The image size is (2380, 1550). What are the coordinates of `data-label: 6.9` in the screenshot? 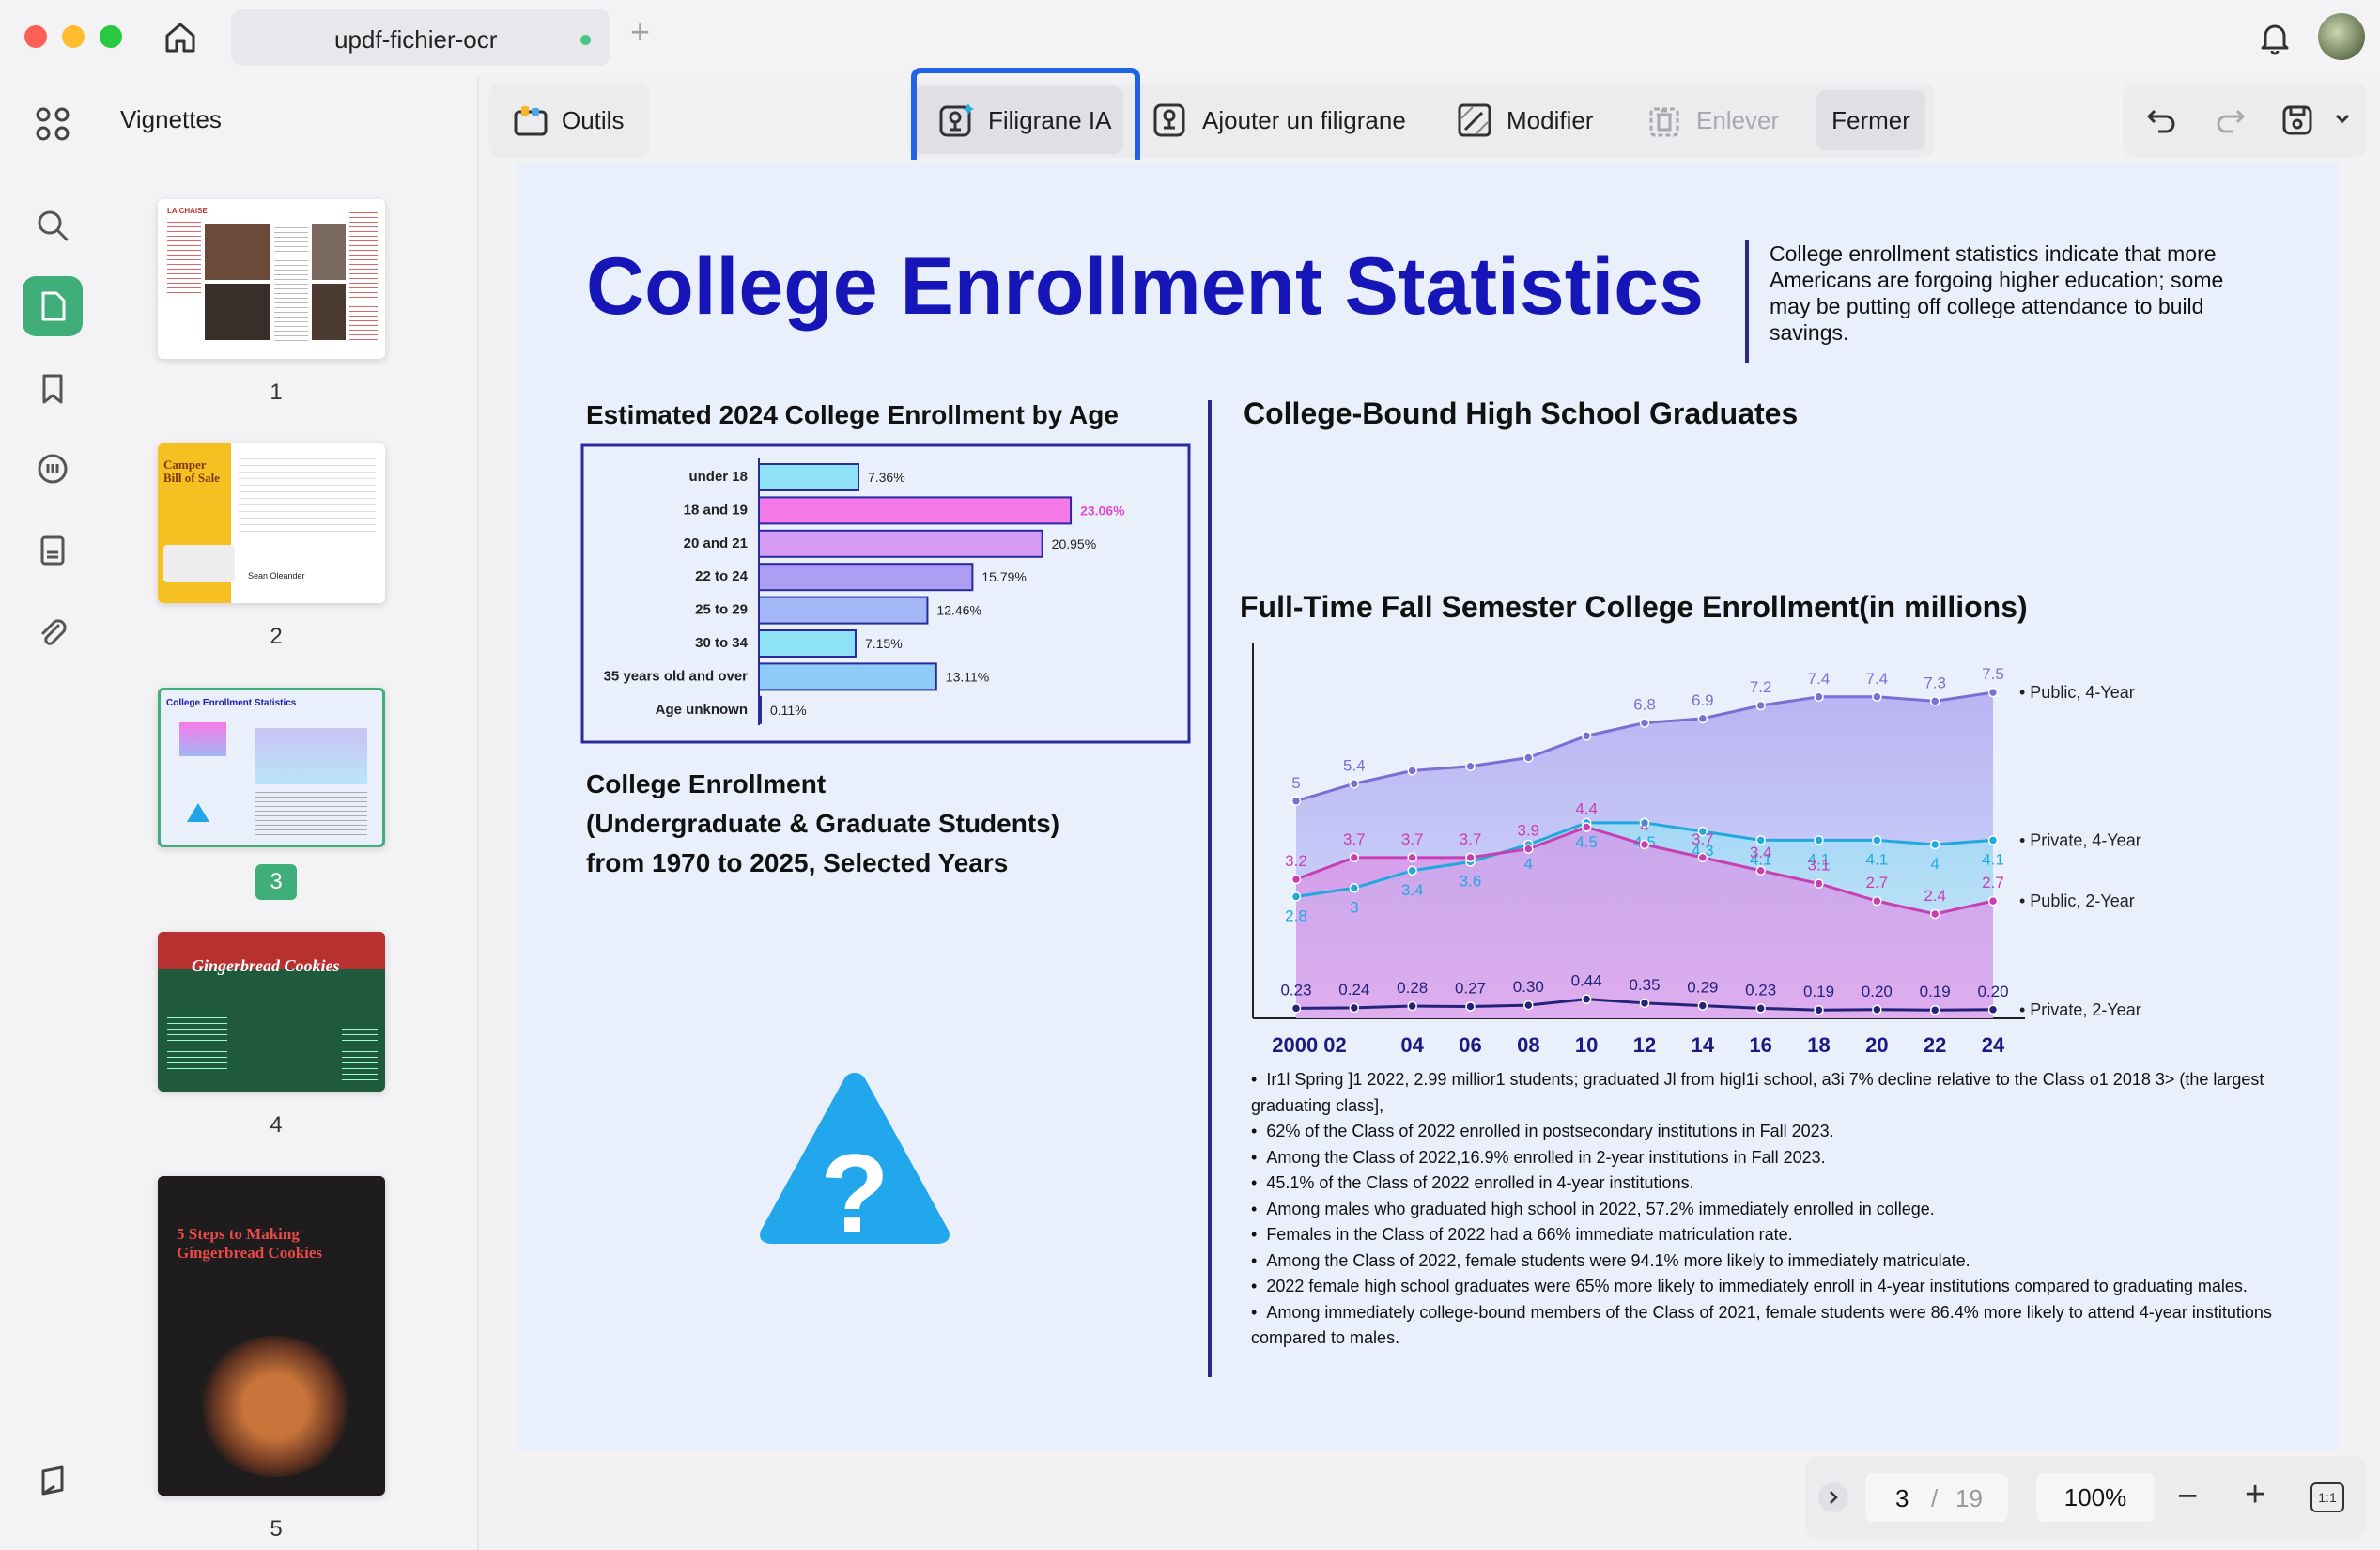 It's located at (1703, 700).